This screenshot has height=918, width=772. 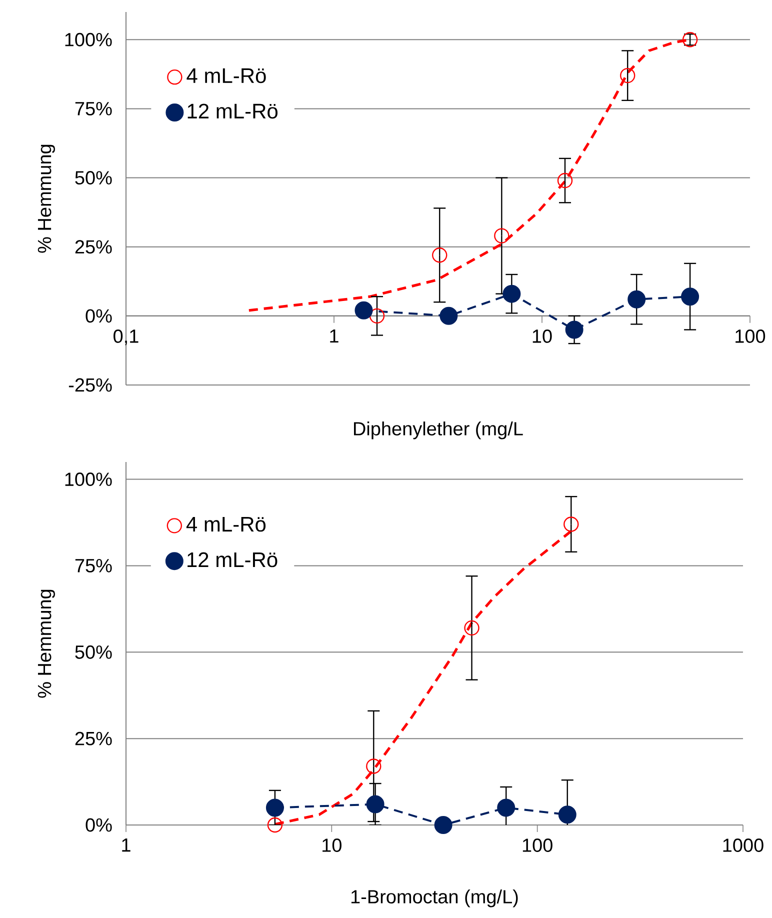 What do you see at coordinates (125, 337) in the screenshot?
I see `x-tick-label: 0,1` at bounding box center [125, 337].